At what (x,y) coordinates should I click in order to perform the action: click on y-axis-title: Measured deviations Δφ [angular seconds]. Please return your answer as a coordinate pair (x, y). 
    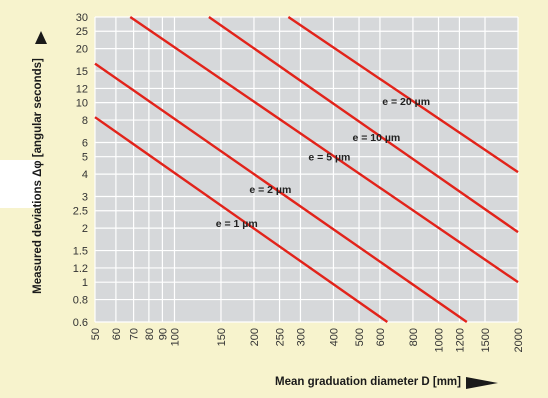
    Looking at the image, I should click on (38, 176).